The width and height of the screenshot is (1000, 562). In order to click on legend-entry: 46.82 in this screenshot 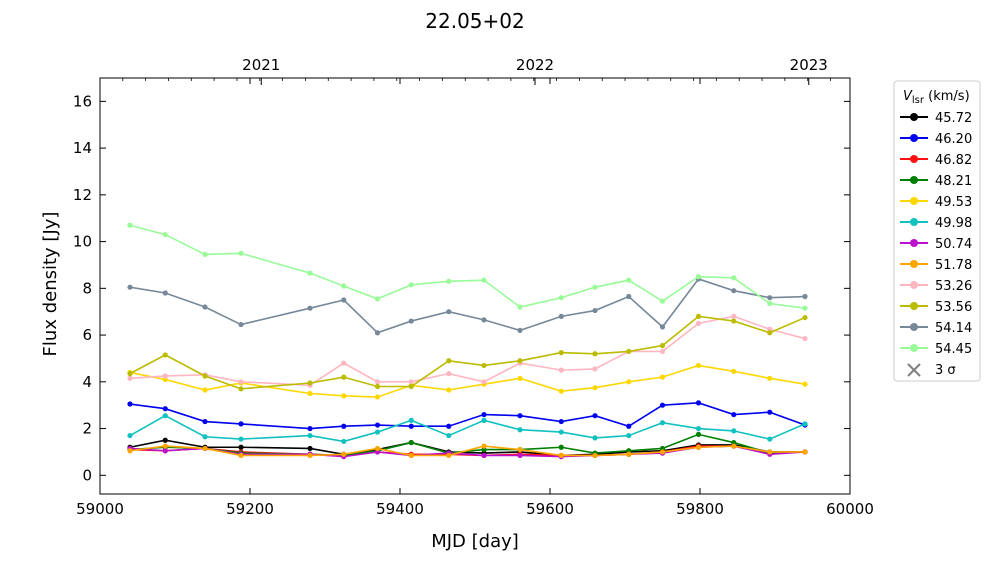, I will do `click(936, 160)`.